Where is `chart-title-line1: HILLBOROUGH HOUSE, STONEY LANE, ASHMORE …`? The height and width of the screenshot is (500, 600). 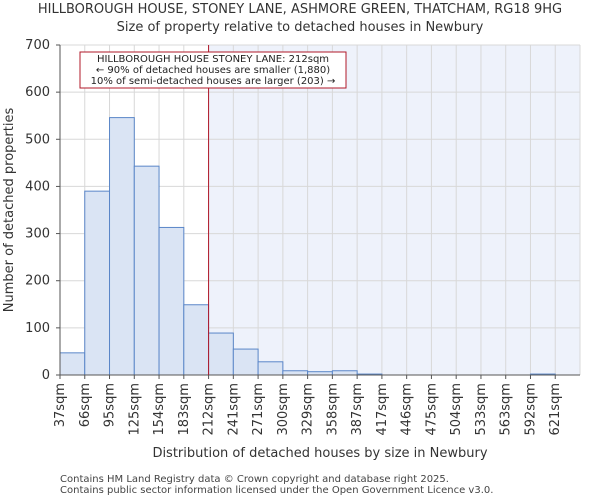
chart-title-line1: HILLBOROUGH HOUSE, STONEY LANE, ASHMORE … is located at coordinates (300, 9).